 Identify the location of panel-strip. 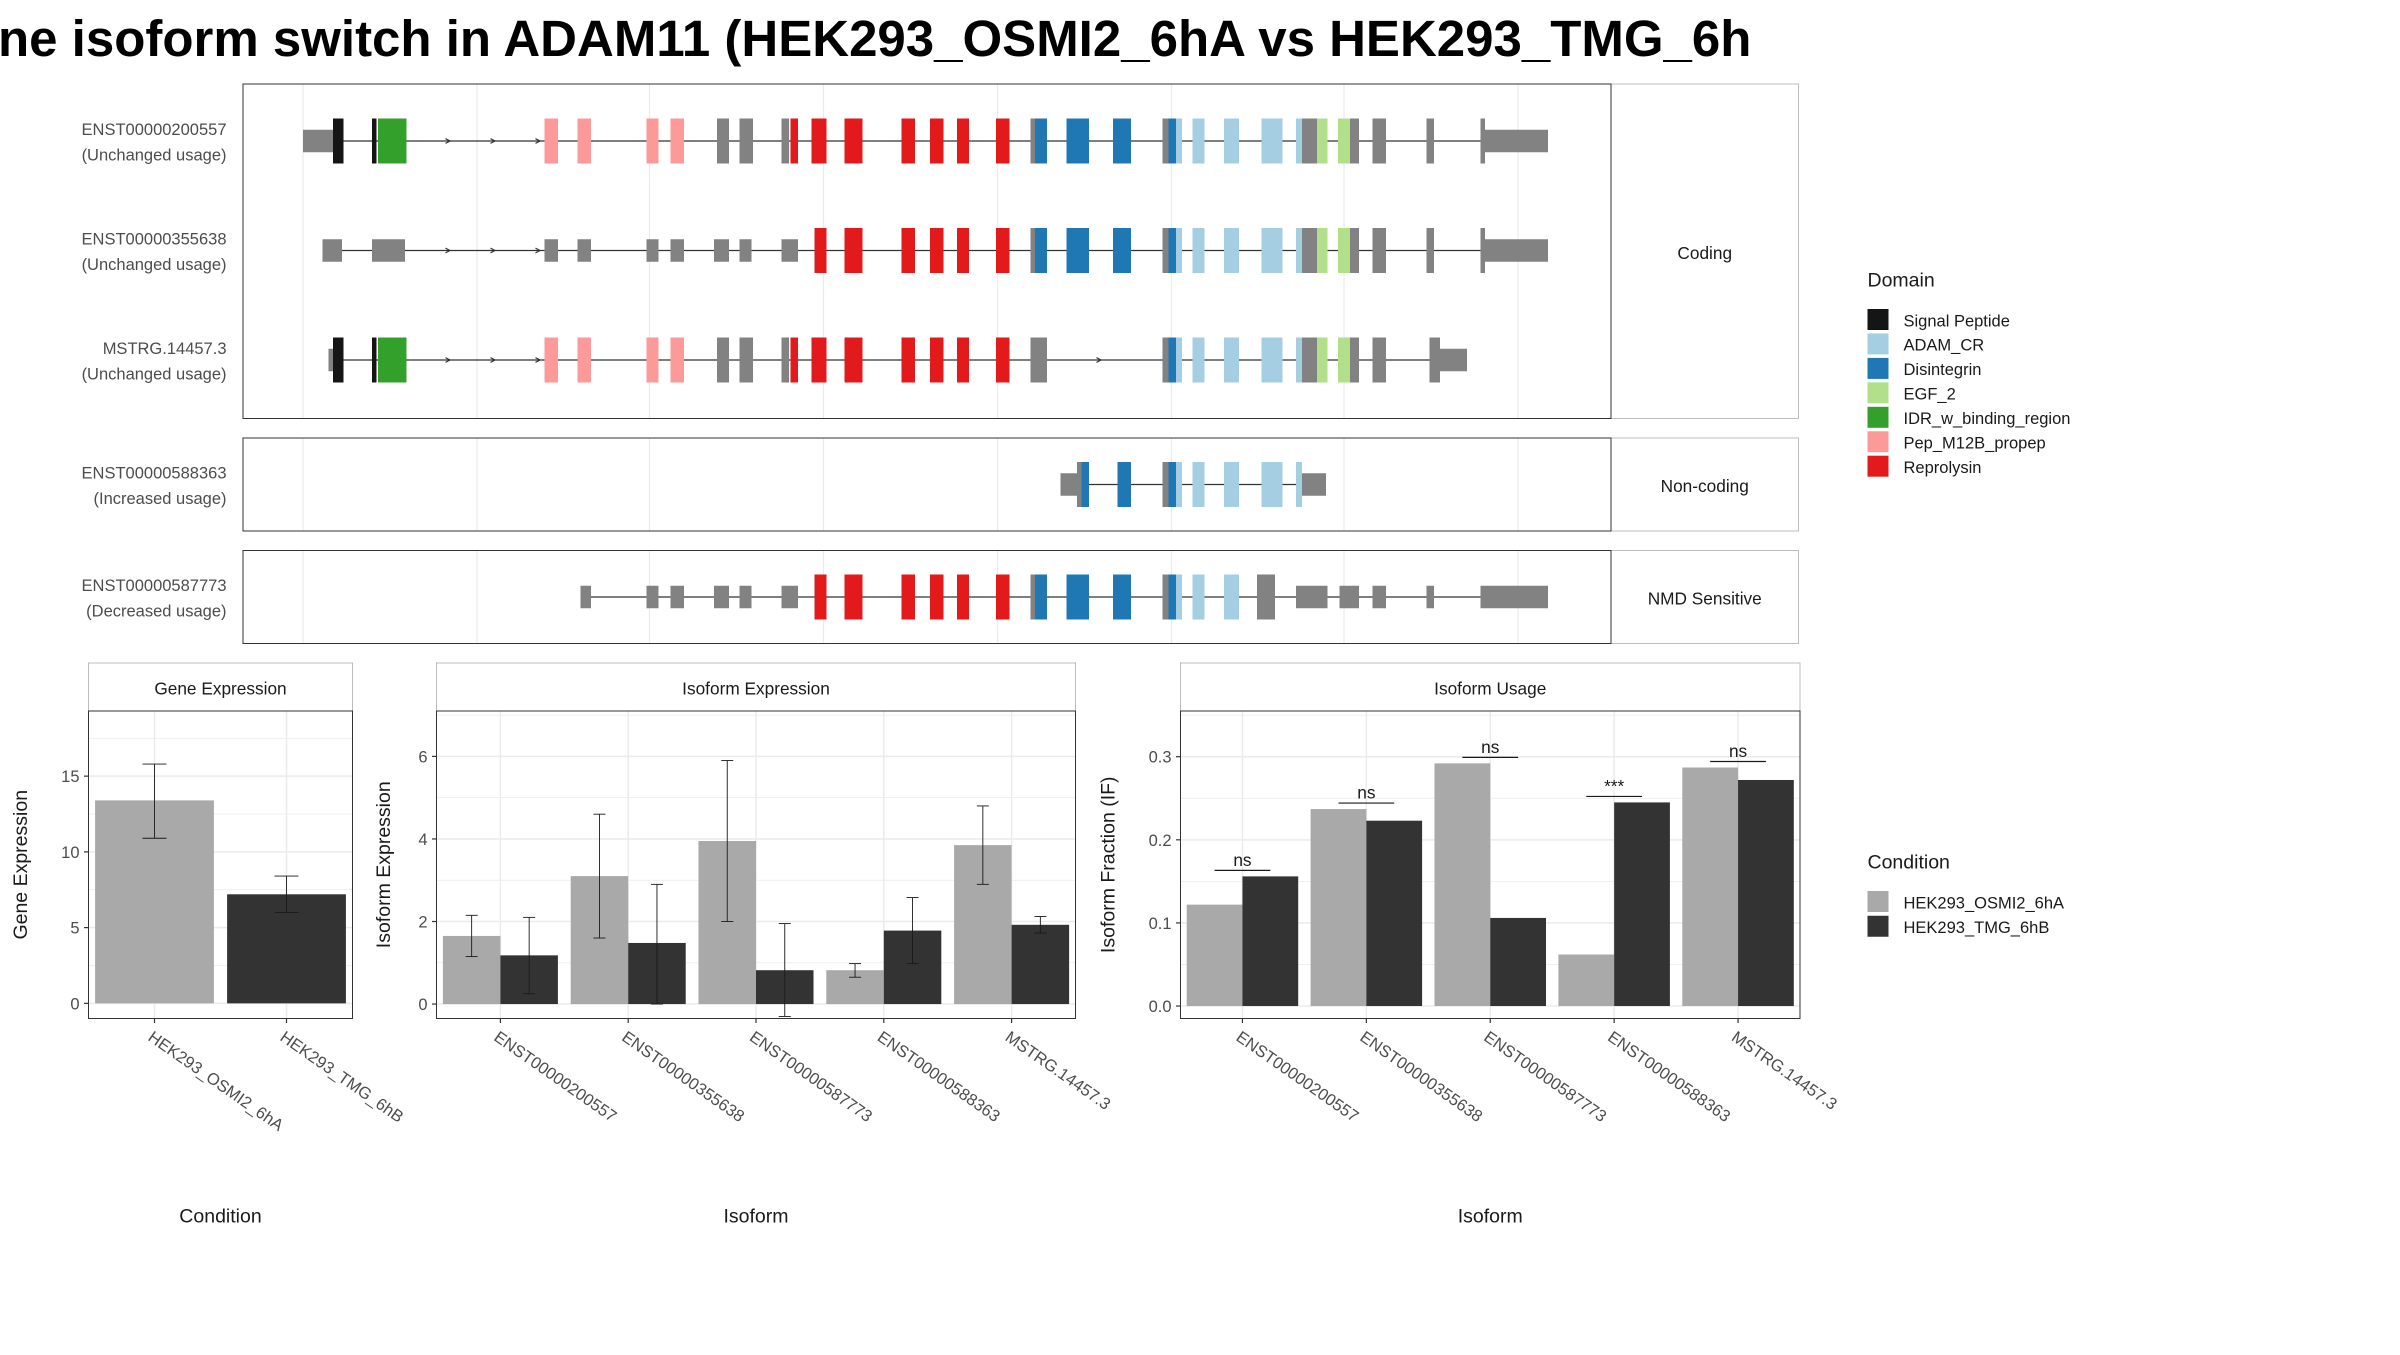
(220, 687).